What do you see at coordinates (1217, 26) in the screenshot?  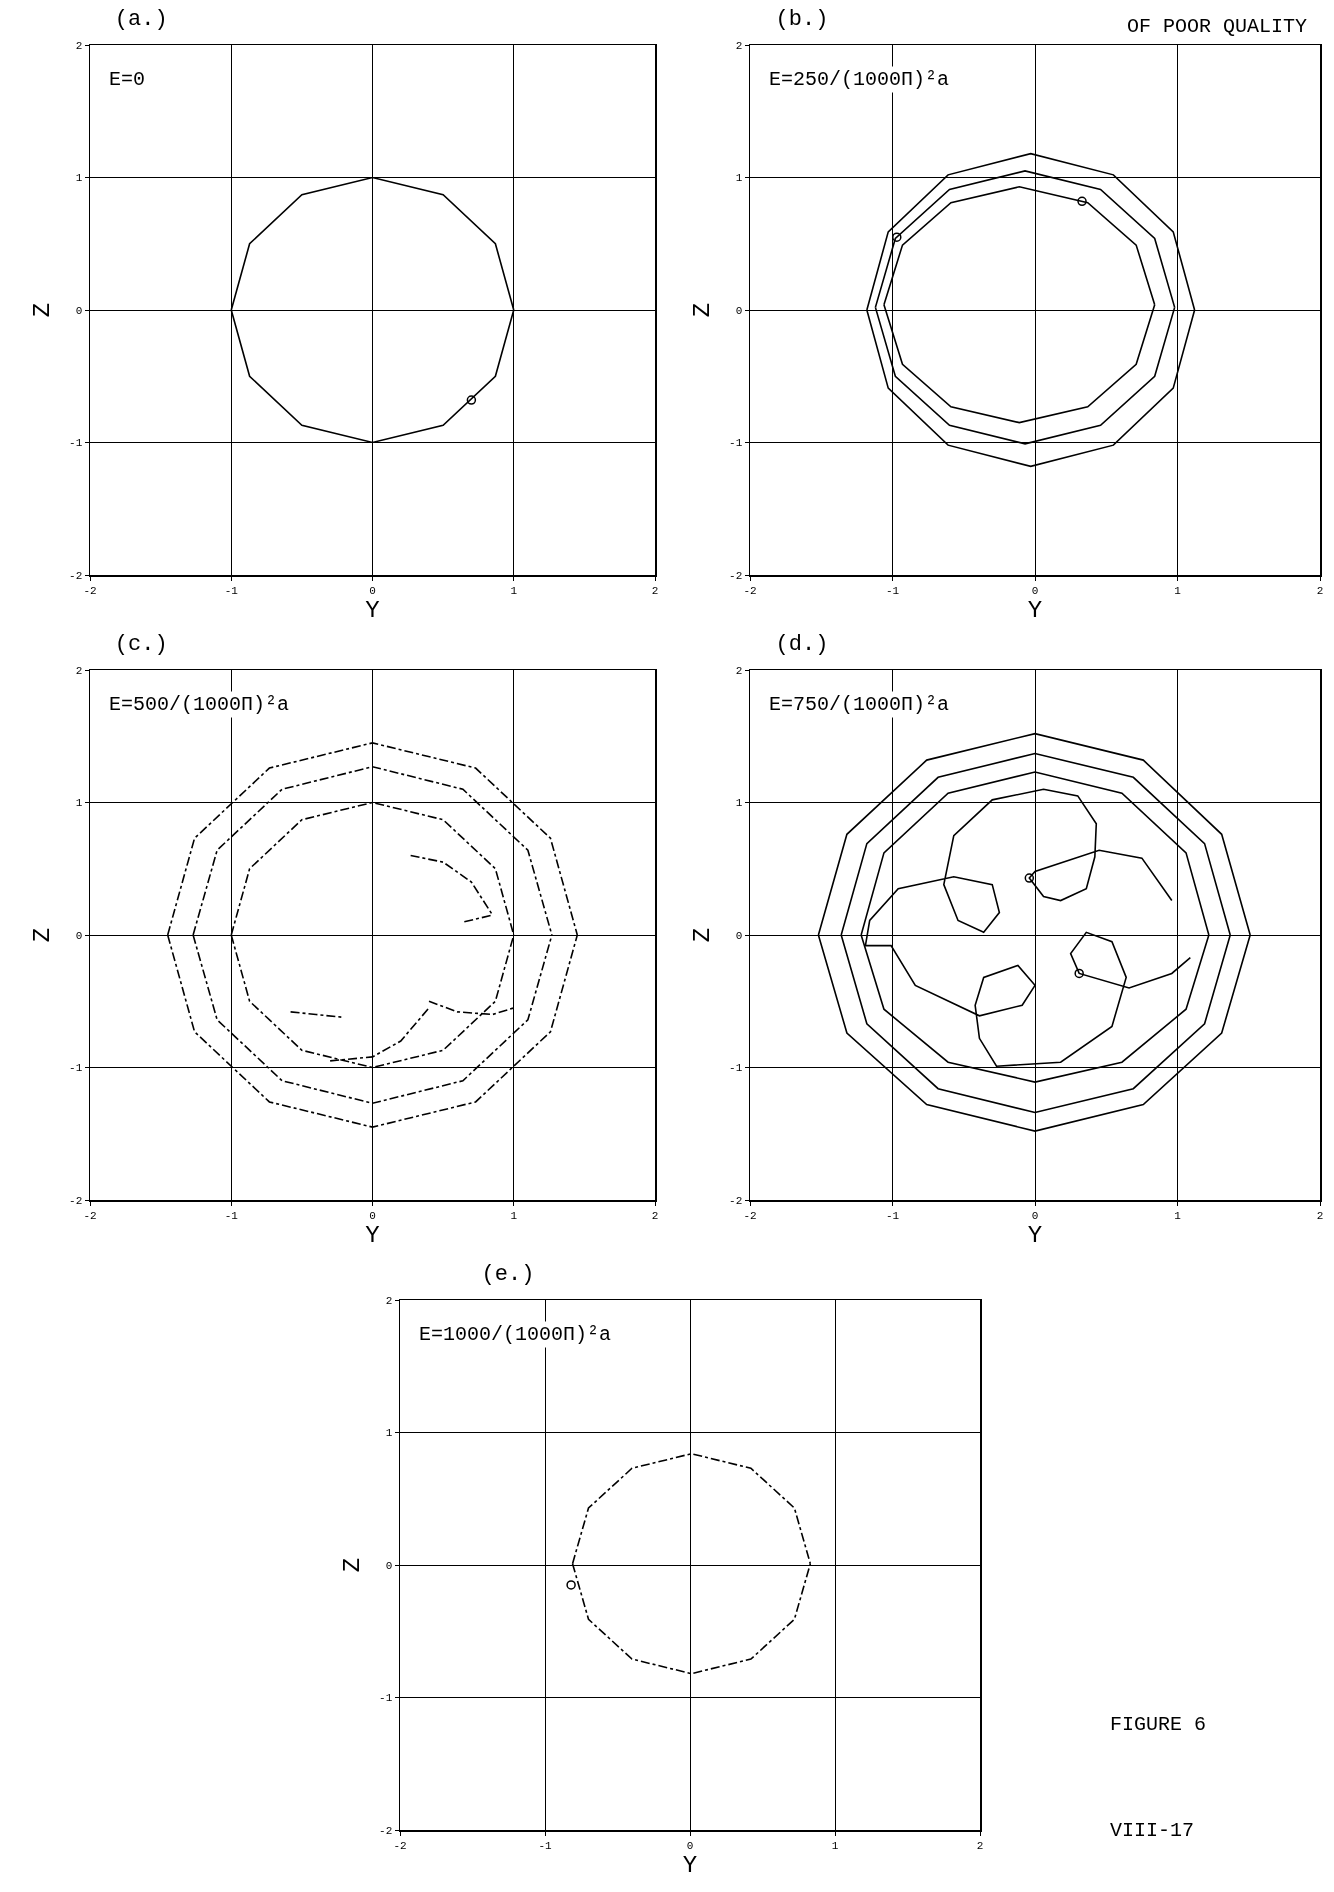 I see `text: OF POOR QUALITY` at bounding box center [1217, 26].